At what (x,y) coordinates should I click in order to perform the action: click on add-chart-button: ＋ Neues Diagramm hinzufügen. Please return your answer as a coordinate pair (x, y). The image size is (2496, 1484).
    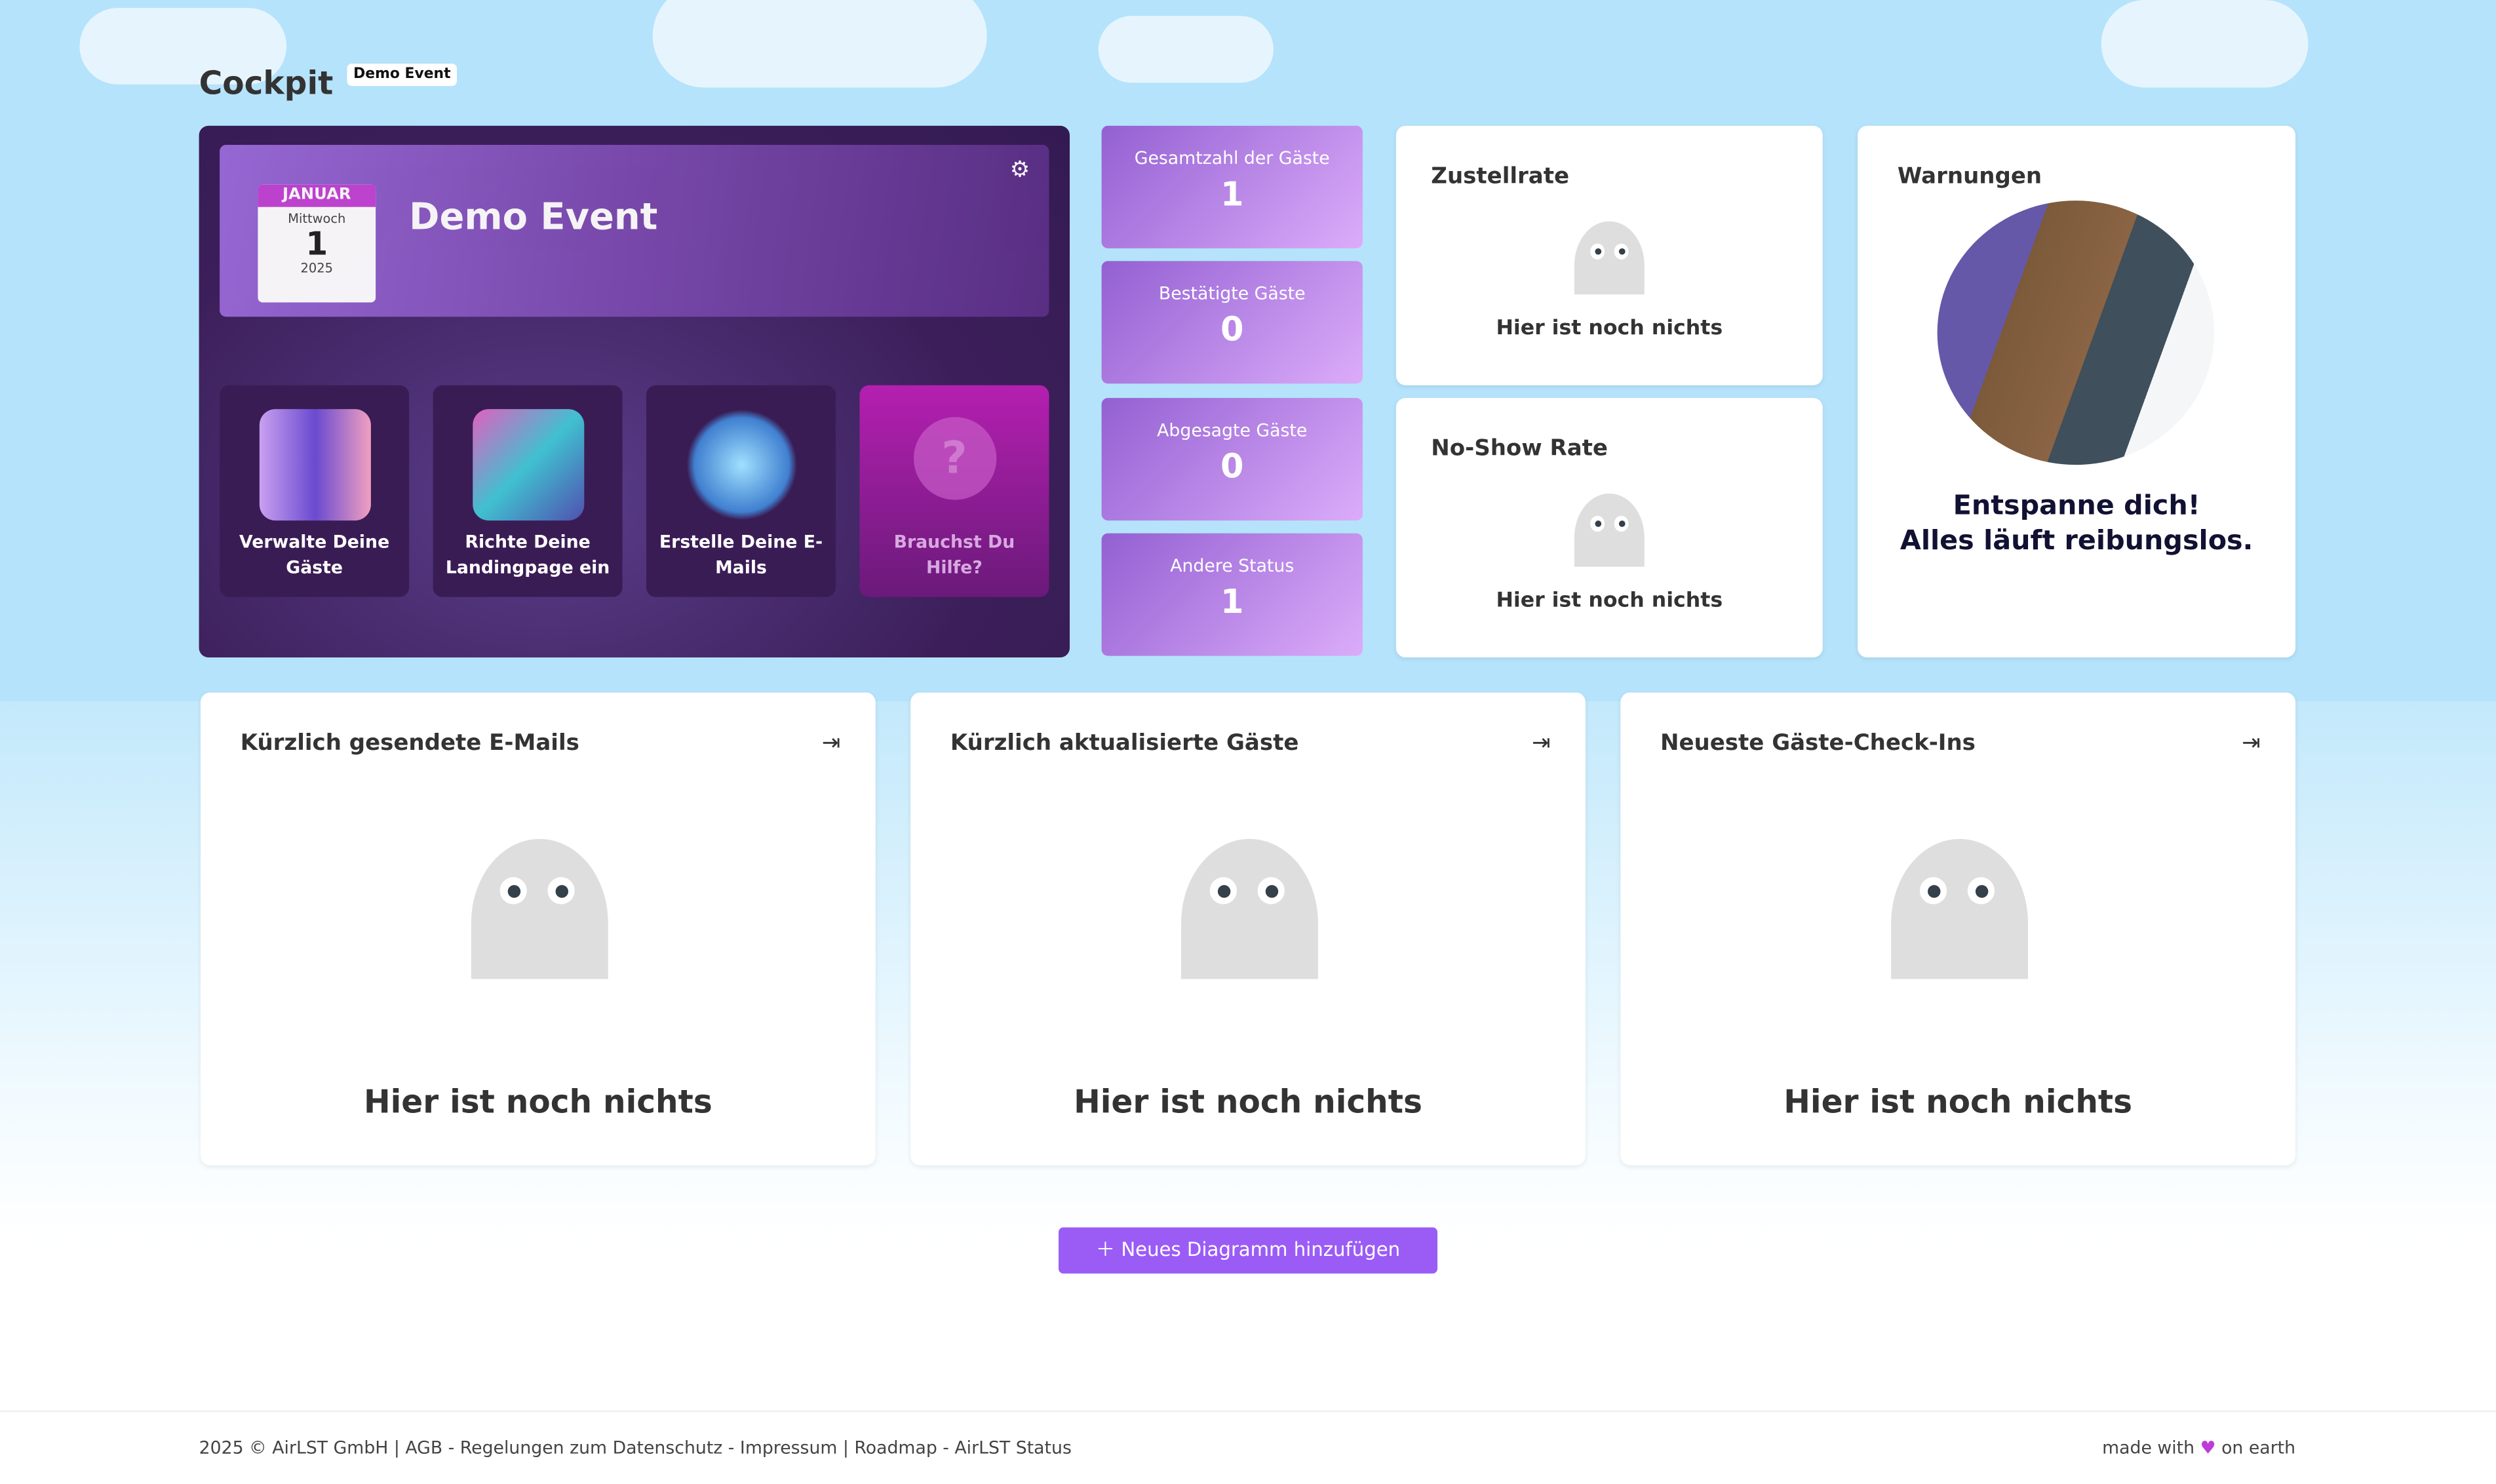
    Looking at the image, I should click on (1248, 1250).